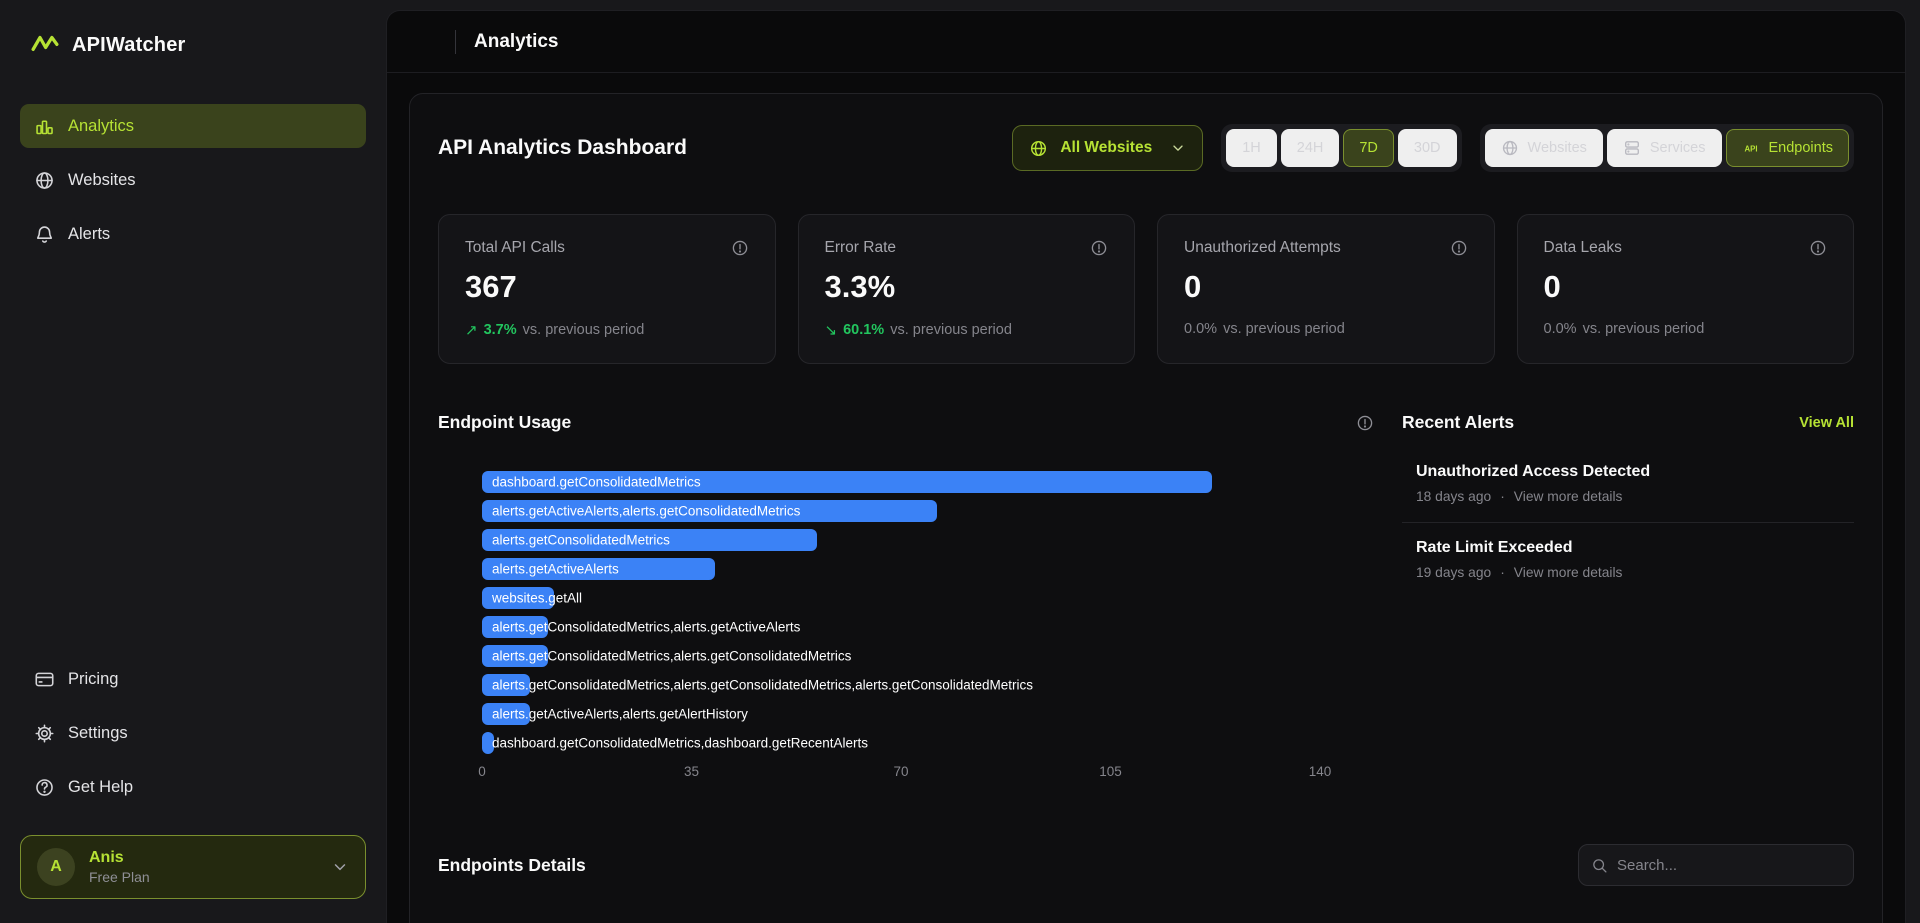  I want to click on website-filter-select: All Websites, so click(1108, 148).